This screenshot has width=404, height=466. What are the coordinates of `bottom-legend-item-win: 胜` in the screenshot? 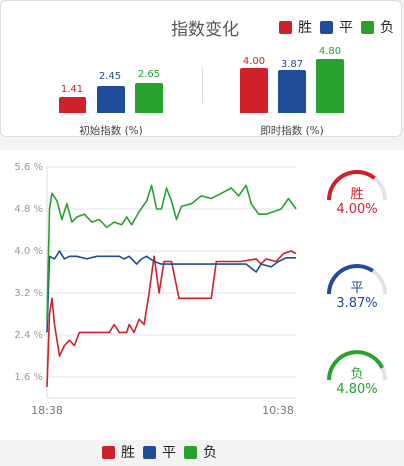 It's located at (118, 452).